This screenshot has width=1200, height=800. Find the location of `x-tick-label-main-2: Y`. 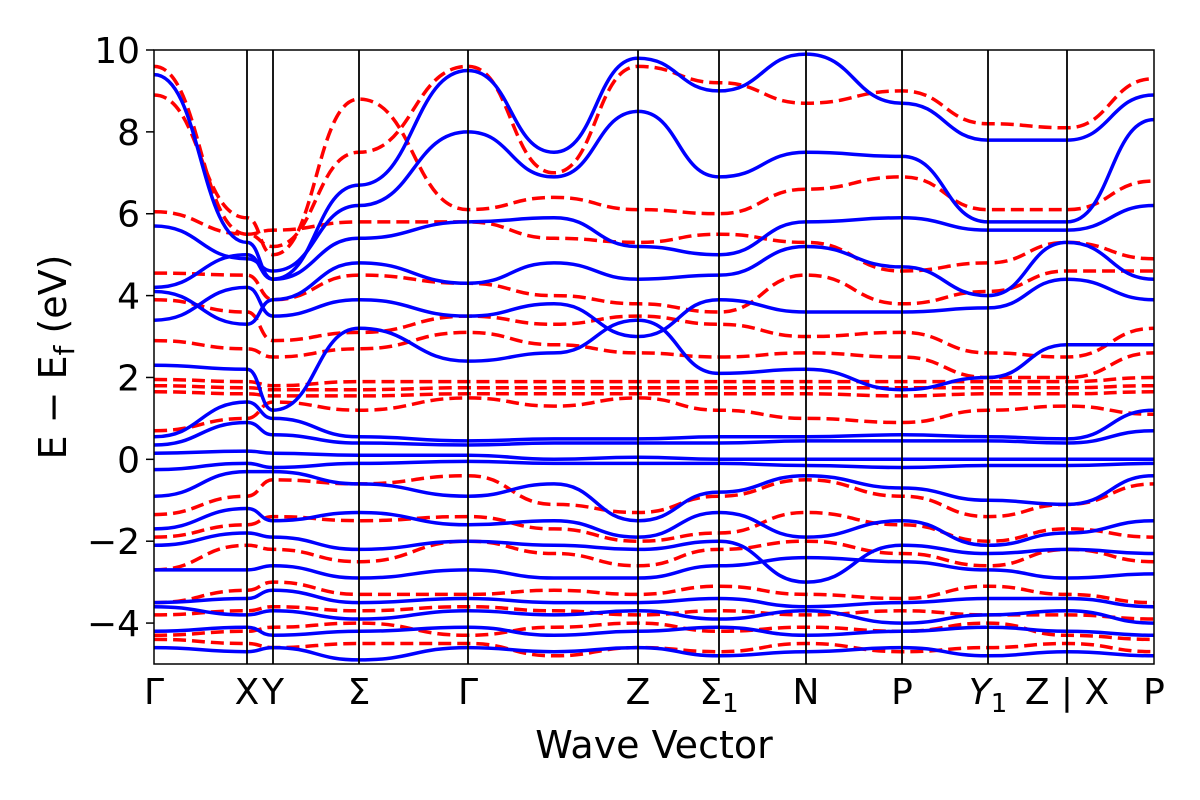

x-tick-label-main-2: Y is located at coordinates (273, 692).